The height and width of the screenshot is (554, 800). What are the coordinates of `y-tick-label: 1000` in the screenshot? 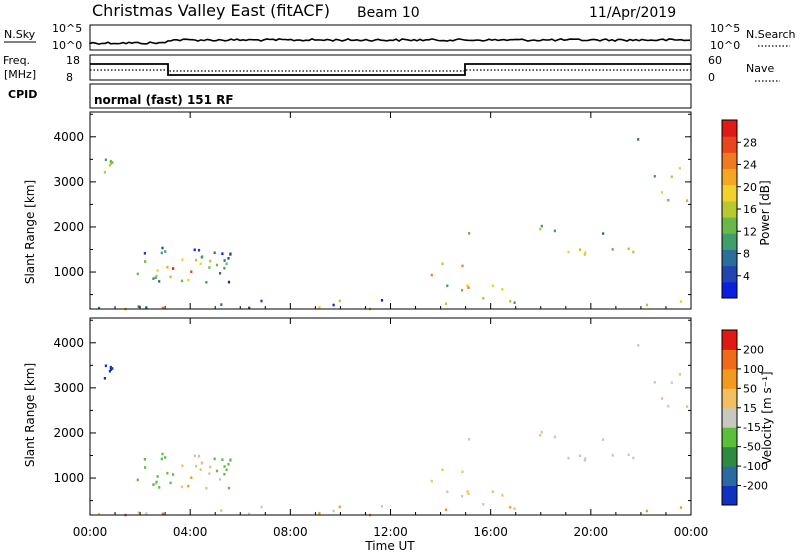 It's located at (68, 272).